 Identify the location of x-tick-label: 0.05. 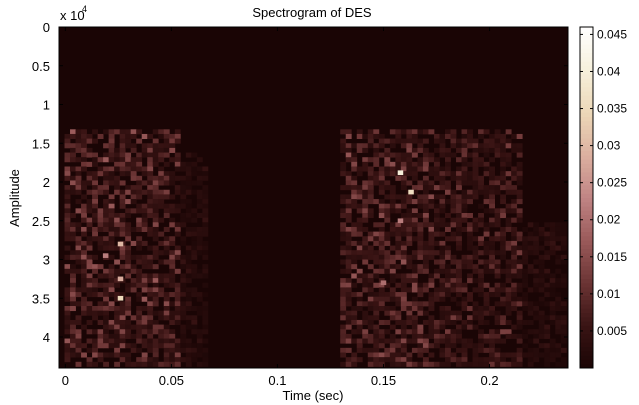
(171, 380).